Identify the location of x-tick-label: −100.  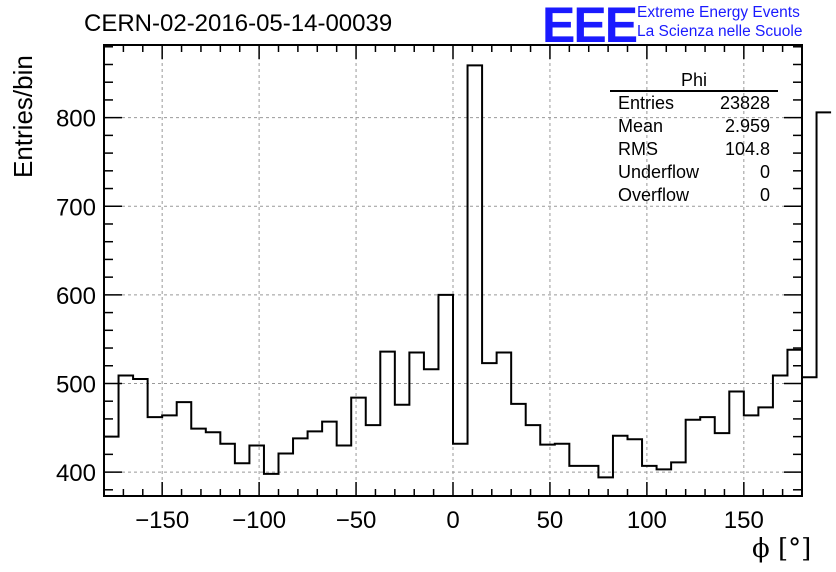
(259, 520).